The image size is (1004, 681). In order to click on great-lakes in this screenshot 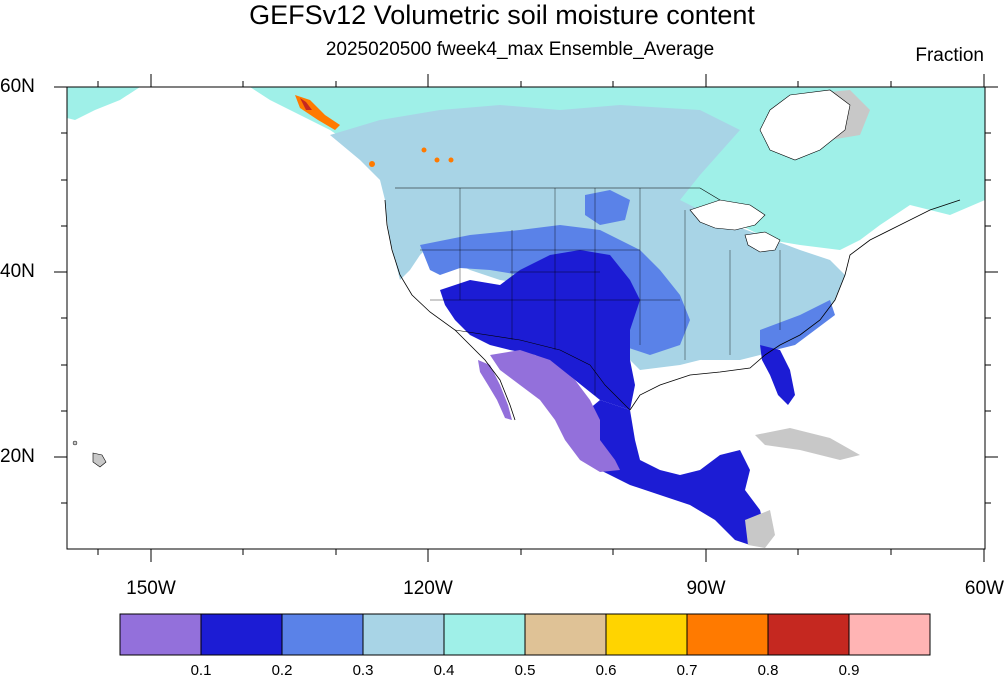, I will do `click(735, 226)`.